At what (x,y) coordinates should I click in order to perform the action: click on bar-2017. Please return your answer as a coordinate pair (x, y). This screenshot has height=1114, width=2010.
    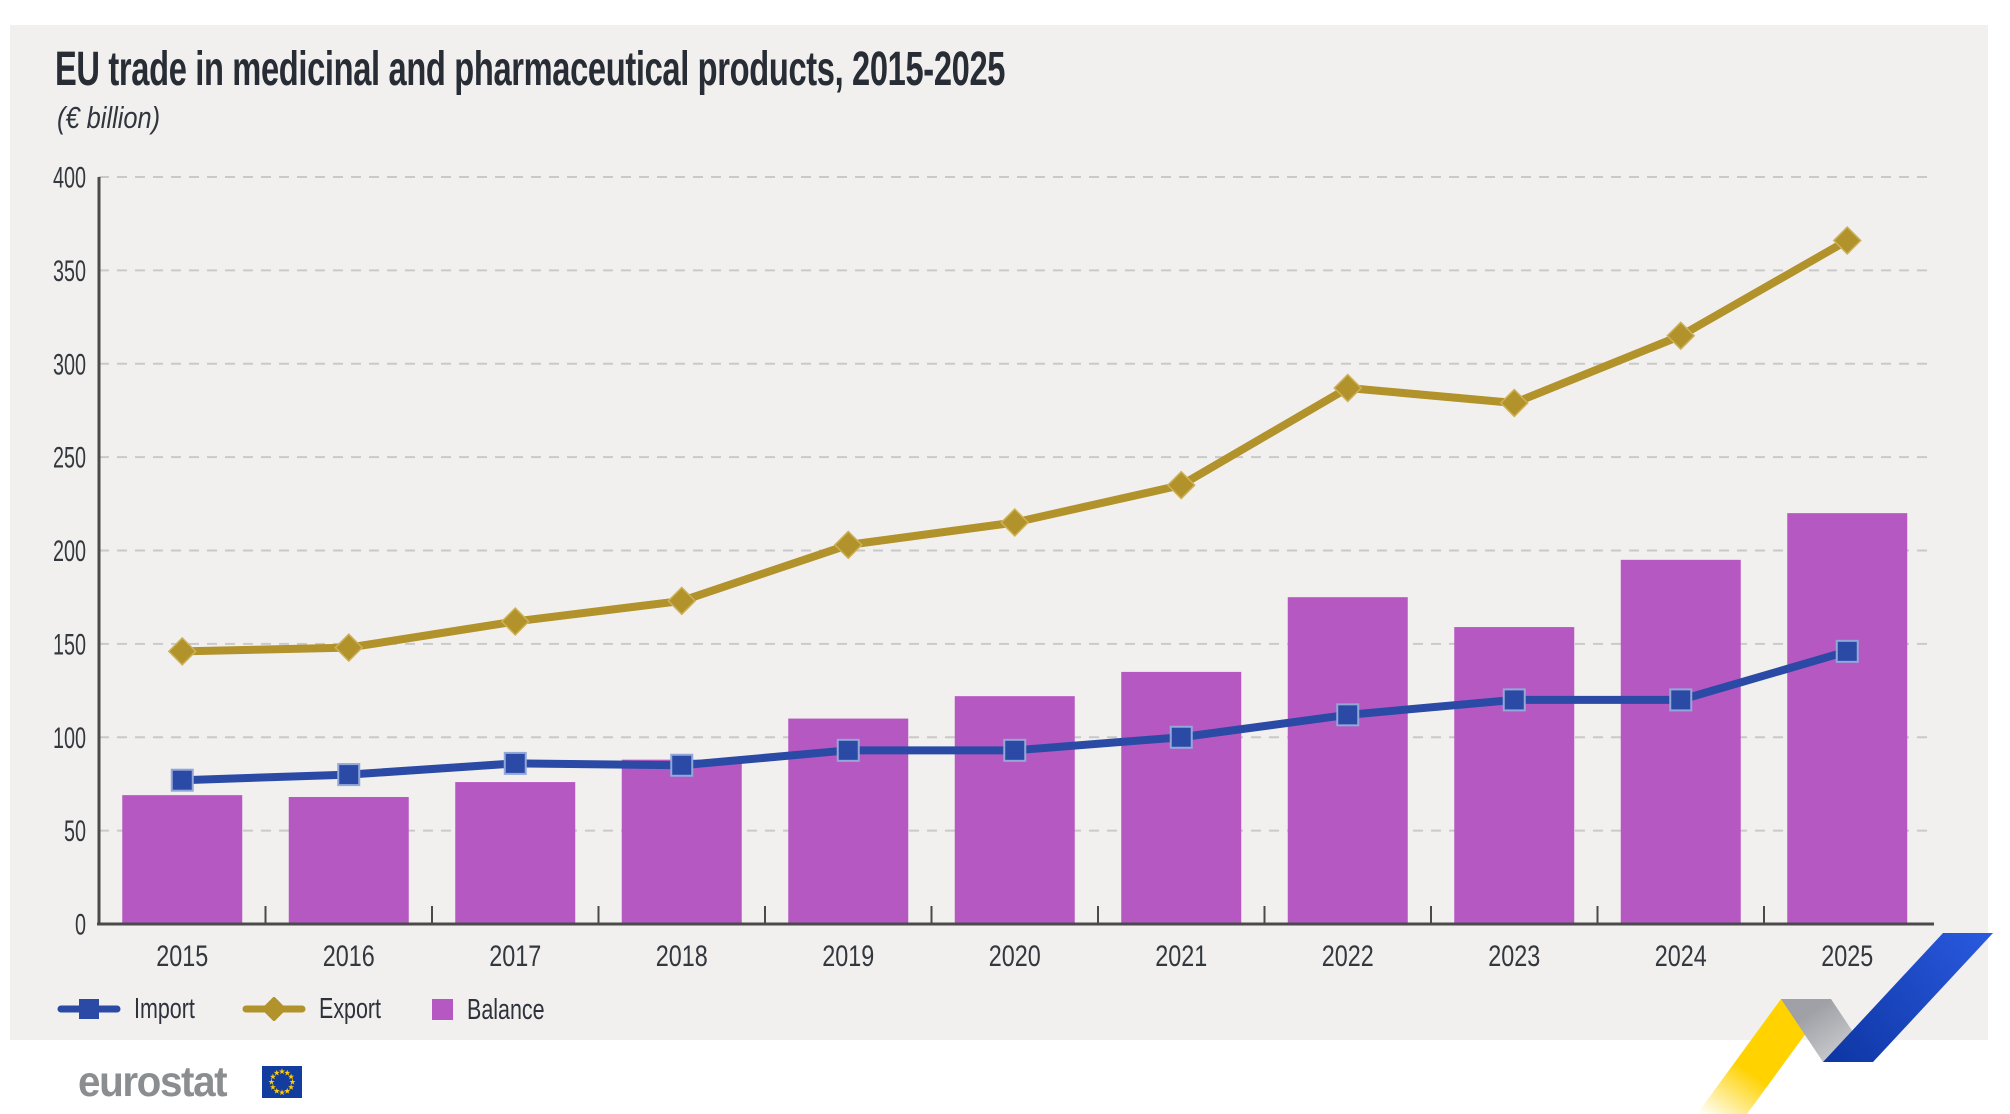
    Looking at the image, I should click on (515, 853).